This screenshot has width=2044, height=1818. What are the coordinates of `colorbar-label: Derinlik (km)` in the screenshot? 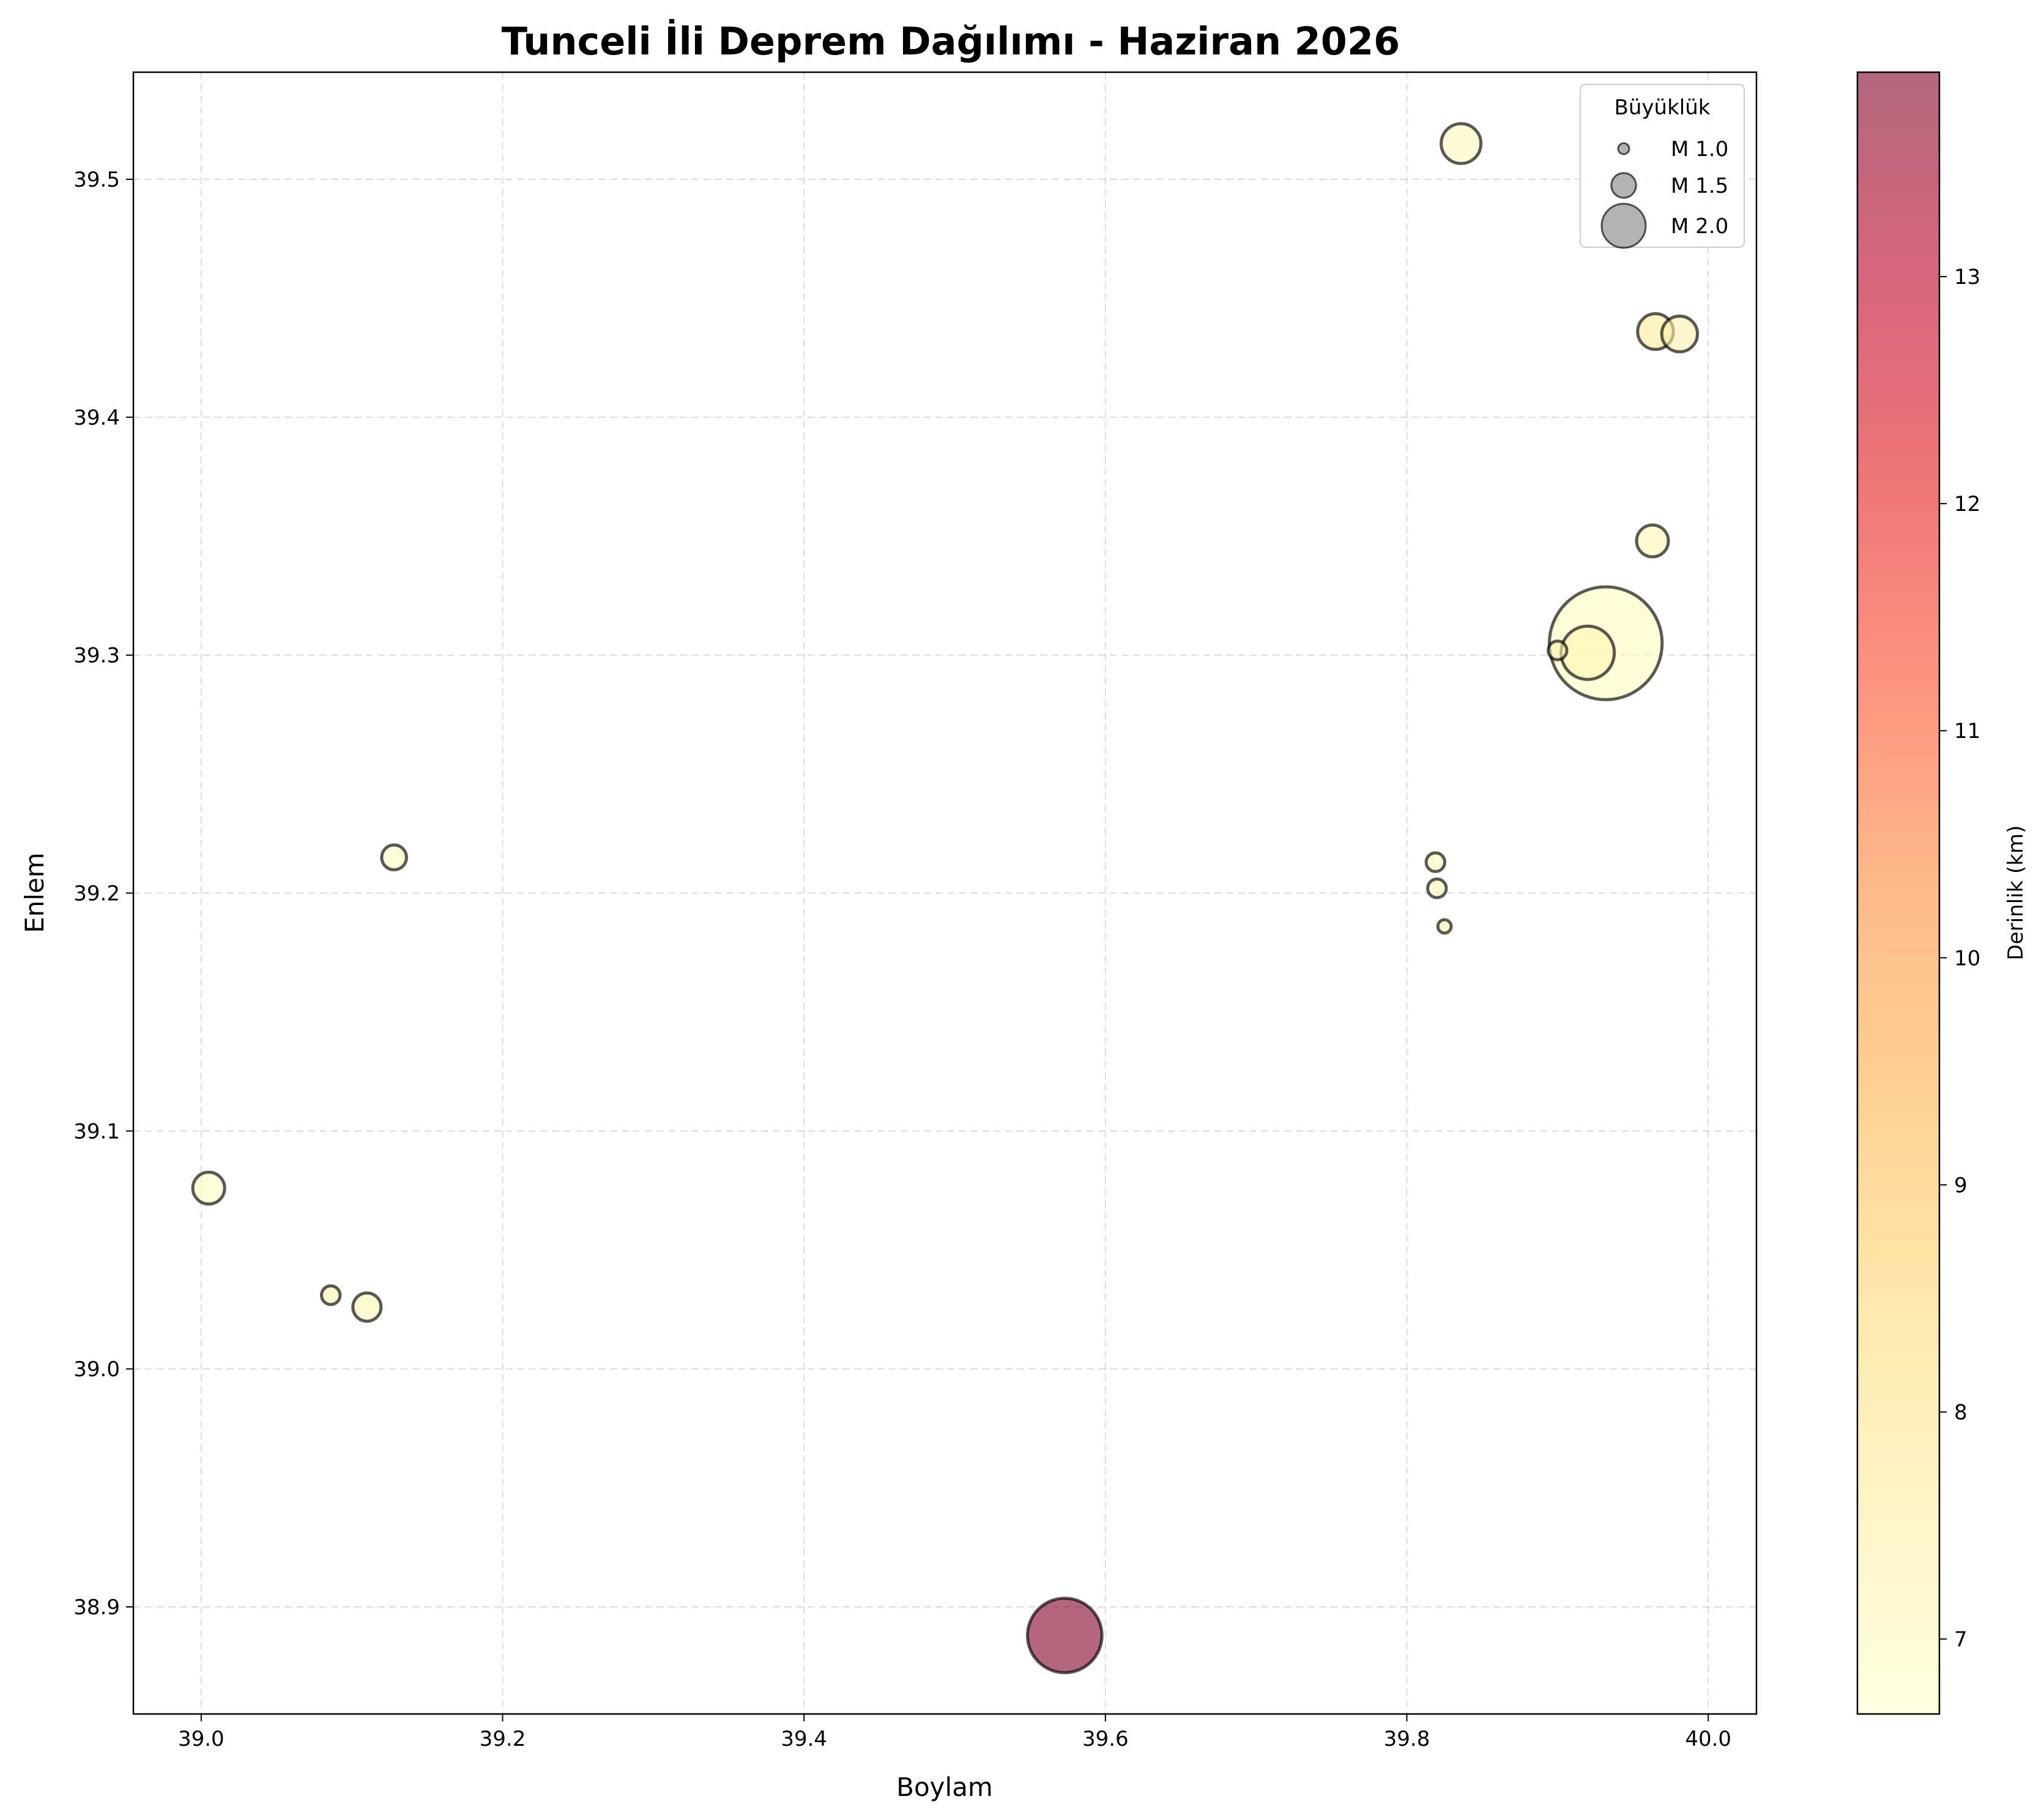 It's located at (2016, 893).